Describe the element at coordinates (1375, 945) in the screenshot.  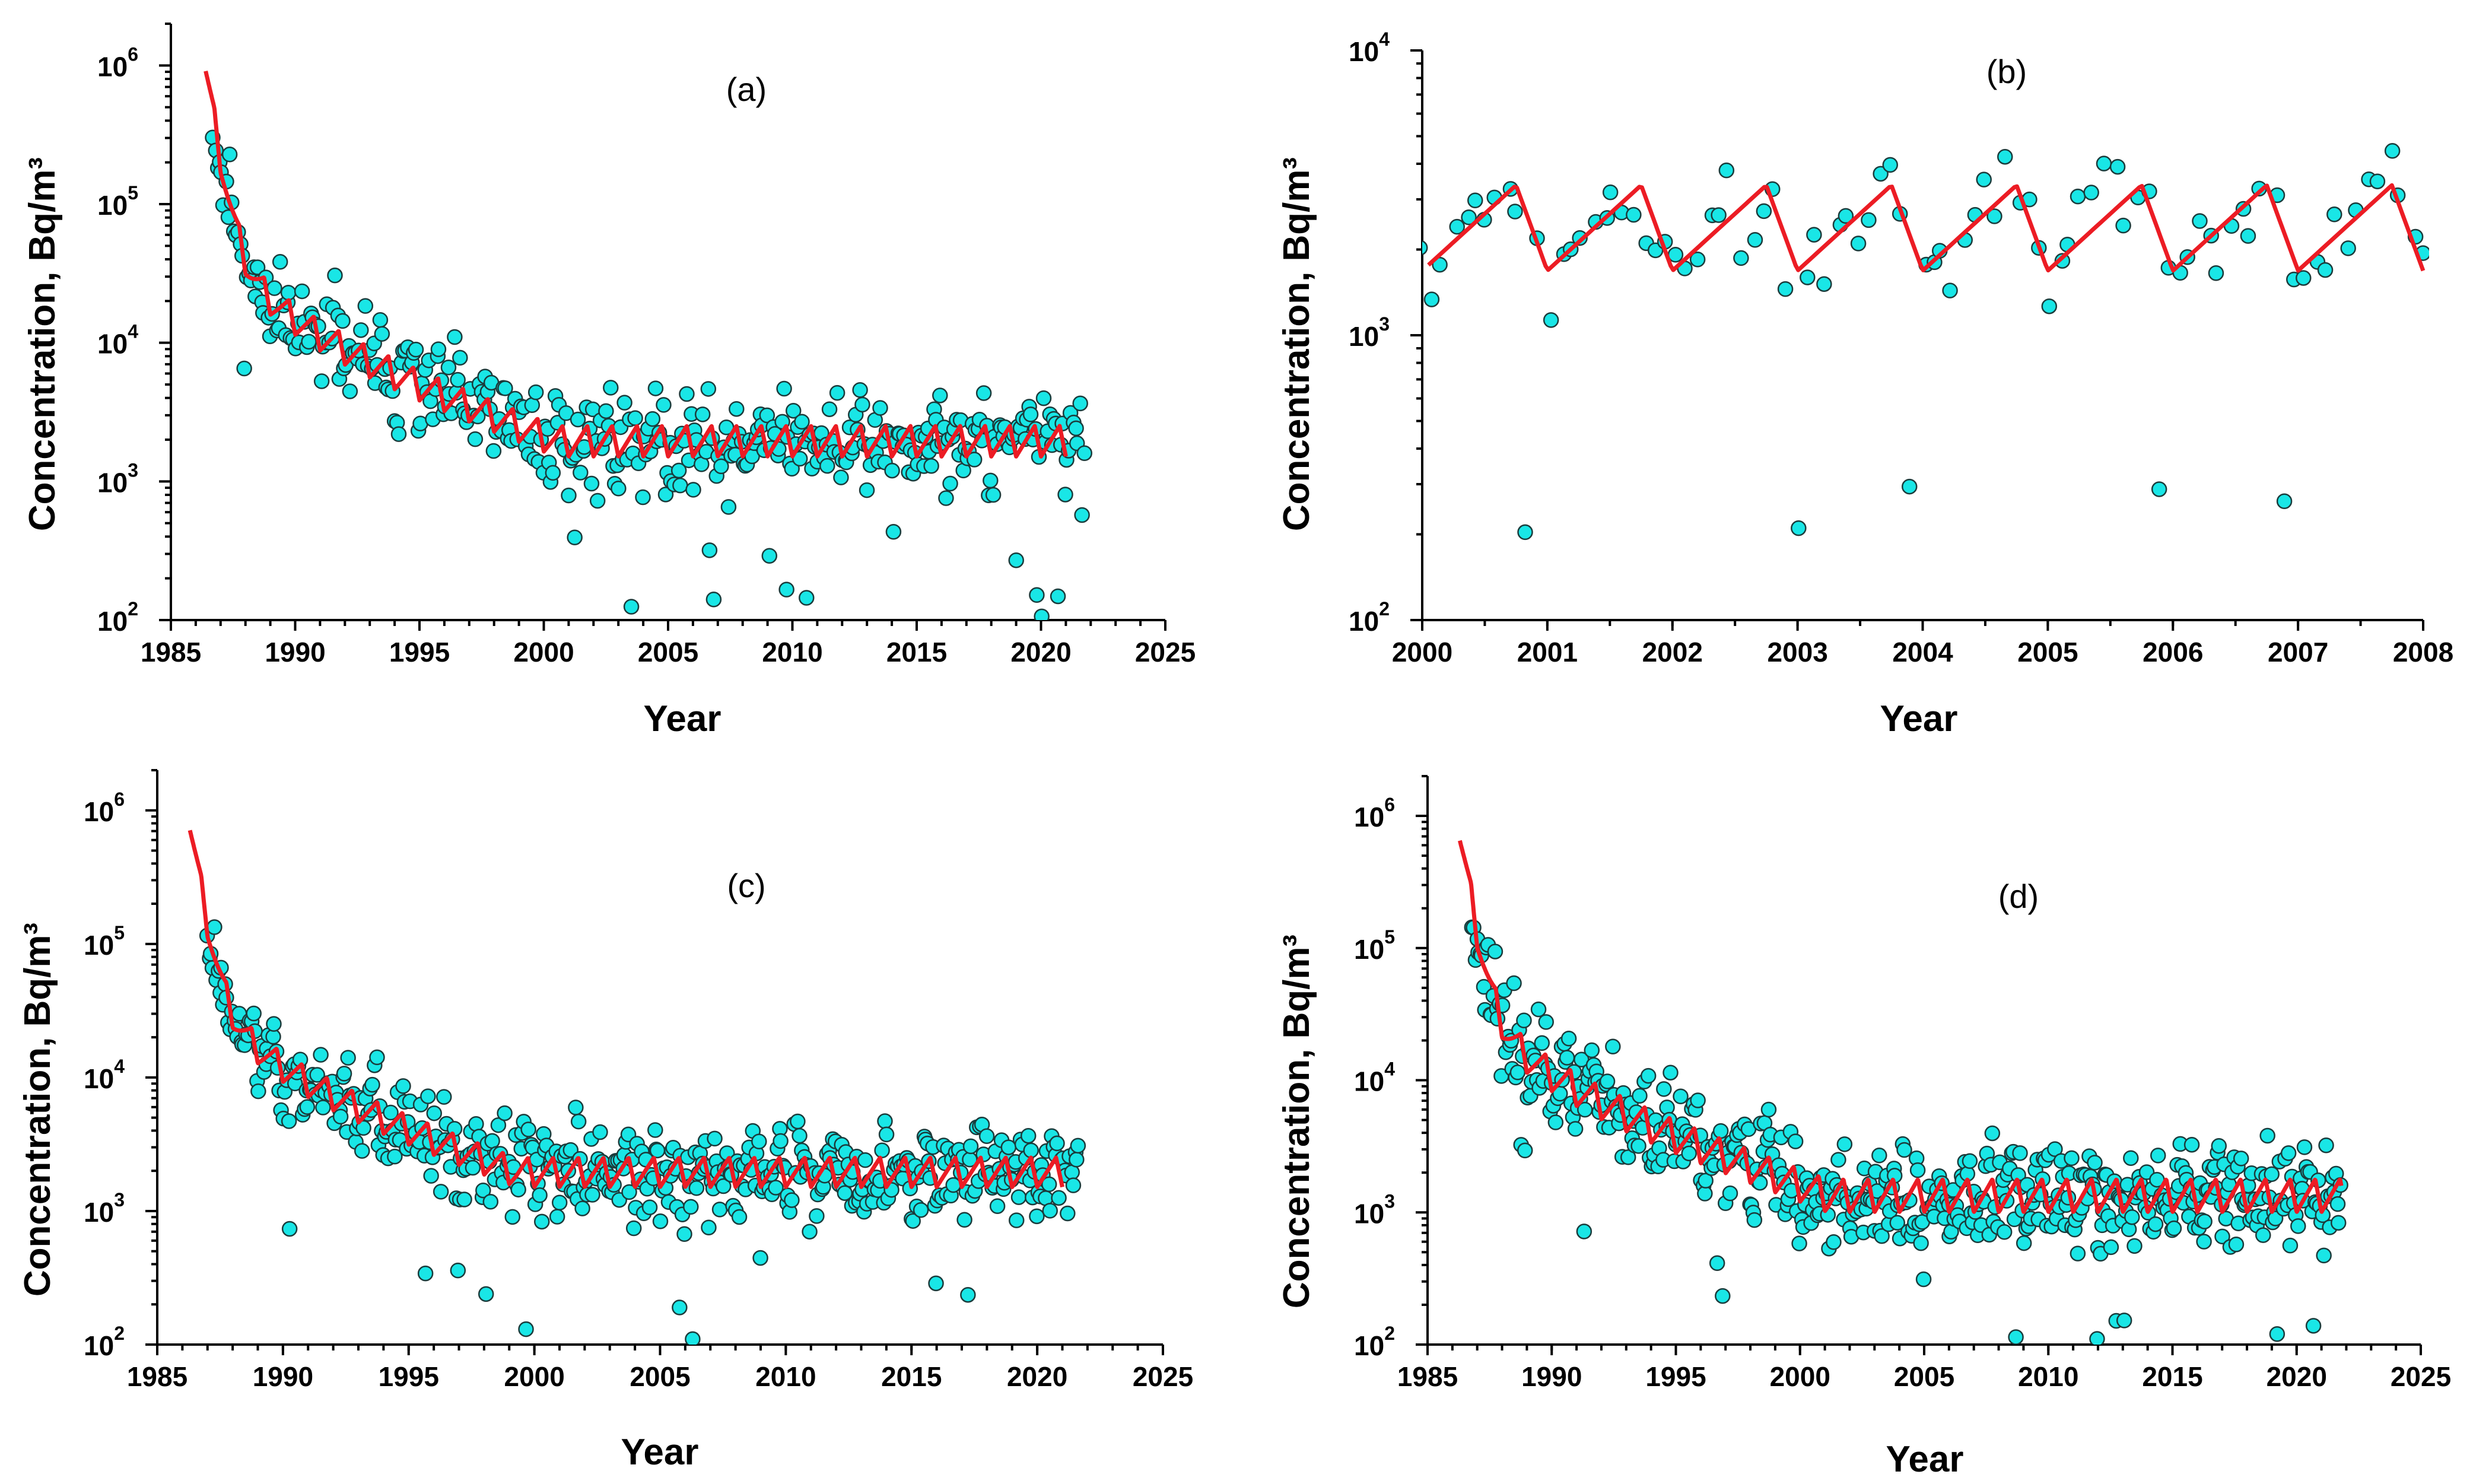
I see `y-tick-label-d: 105` at that location.